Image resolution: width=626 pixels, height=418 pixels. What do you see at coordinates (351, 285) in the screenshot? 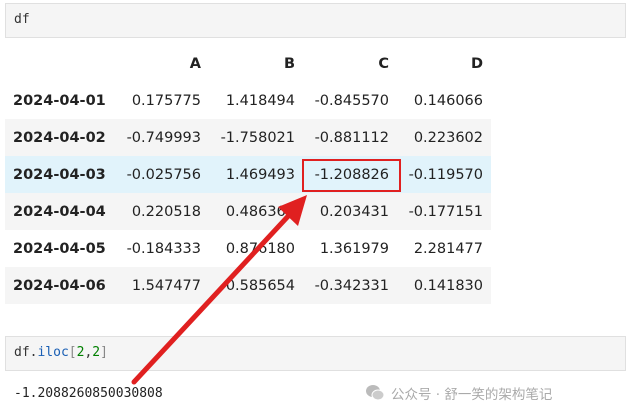
I see `table-cell: -0.342331` at bounding box center [351, 285].